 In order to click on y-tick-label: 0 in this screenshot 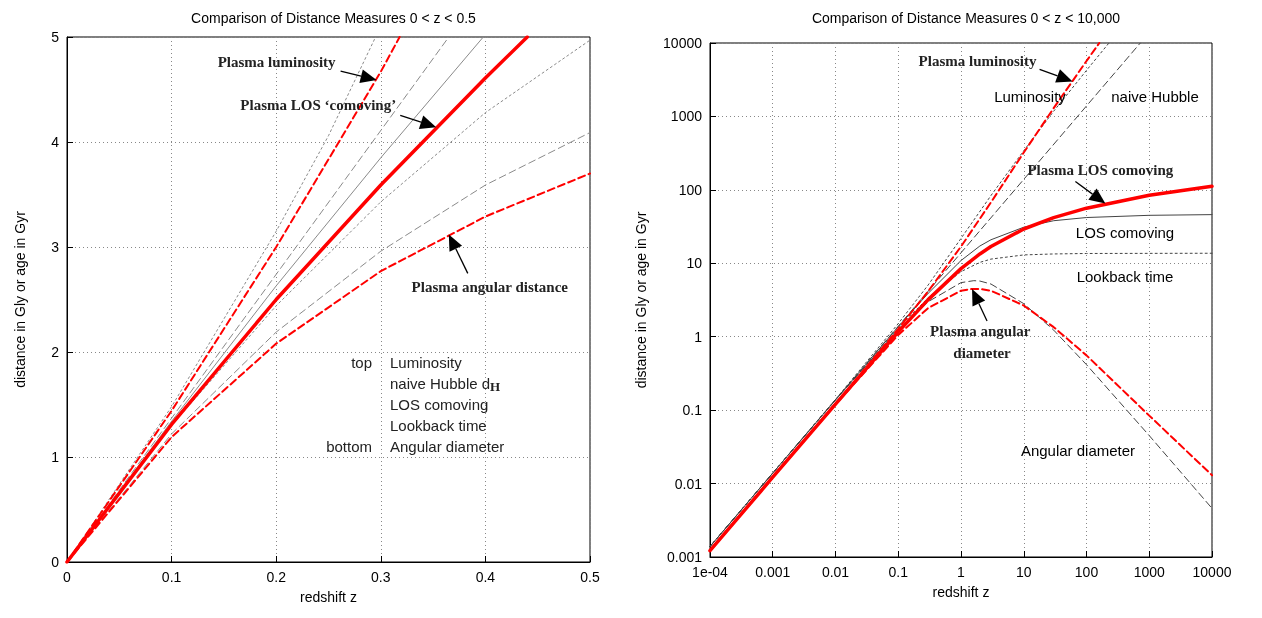, I will do `click(55, 562)`.